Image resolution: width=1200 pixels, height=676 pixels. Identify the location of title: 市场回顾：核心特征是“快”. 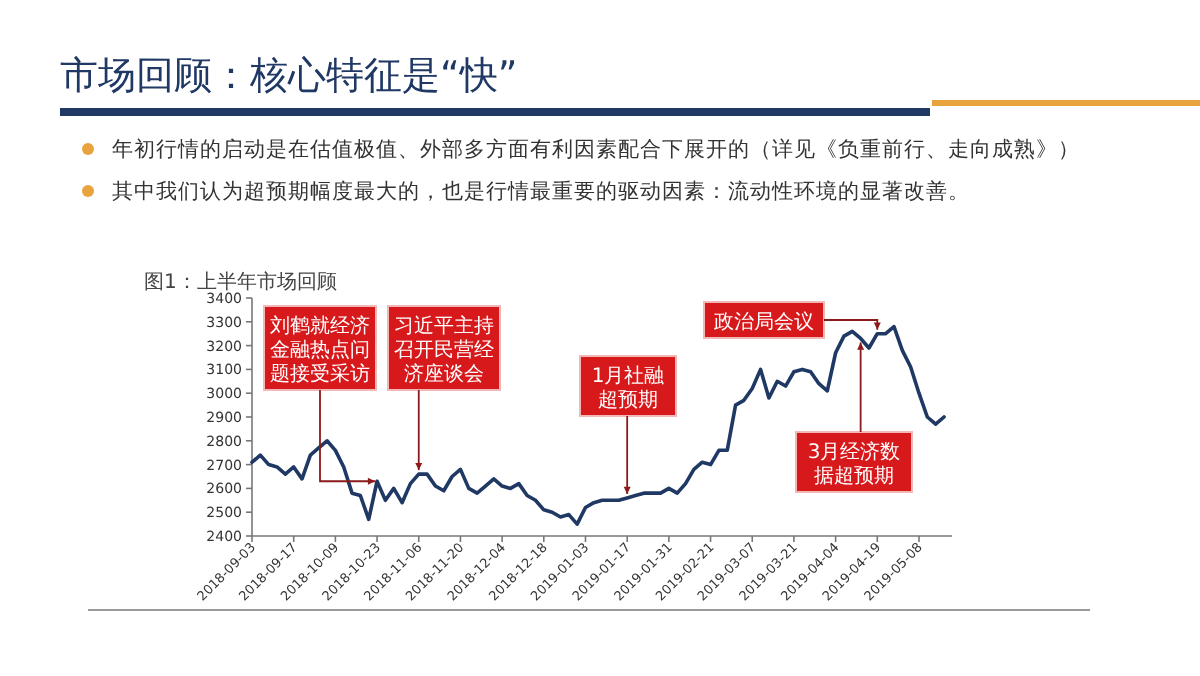
(289, 76).